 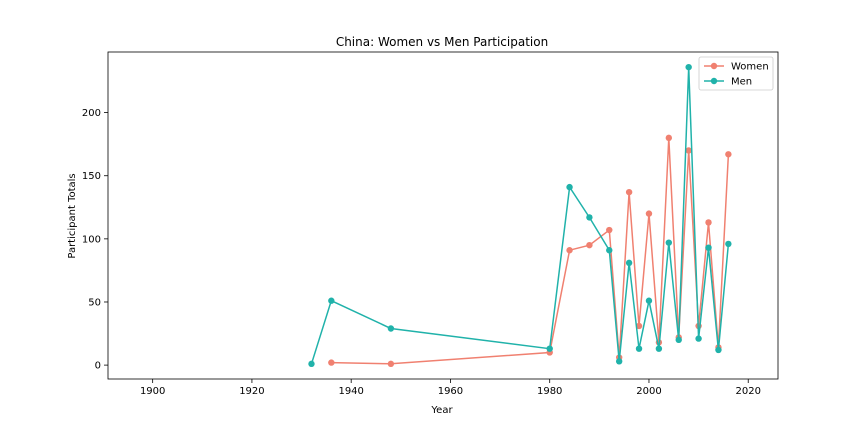 I want to click on x-axis-label: Year, so click(x=441, y=410).